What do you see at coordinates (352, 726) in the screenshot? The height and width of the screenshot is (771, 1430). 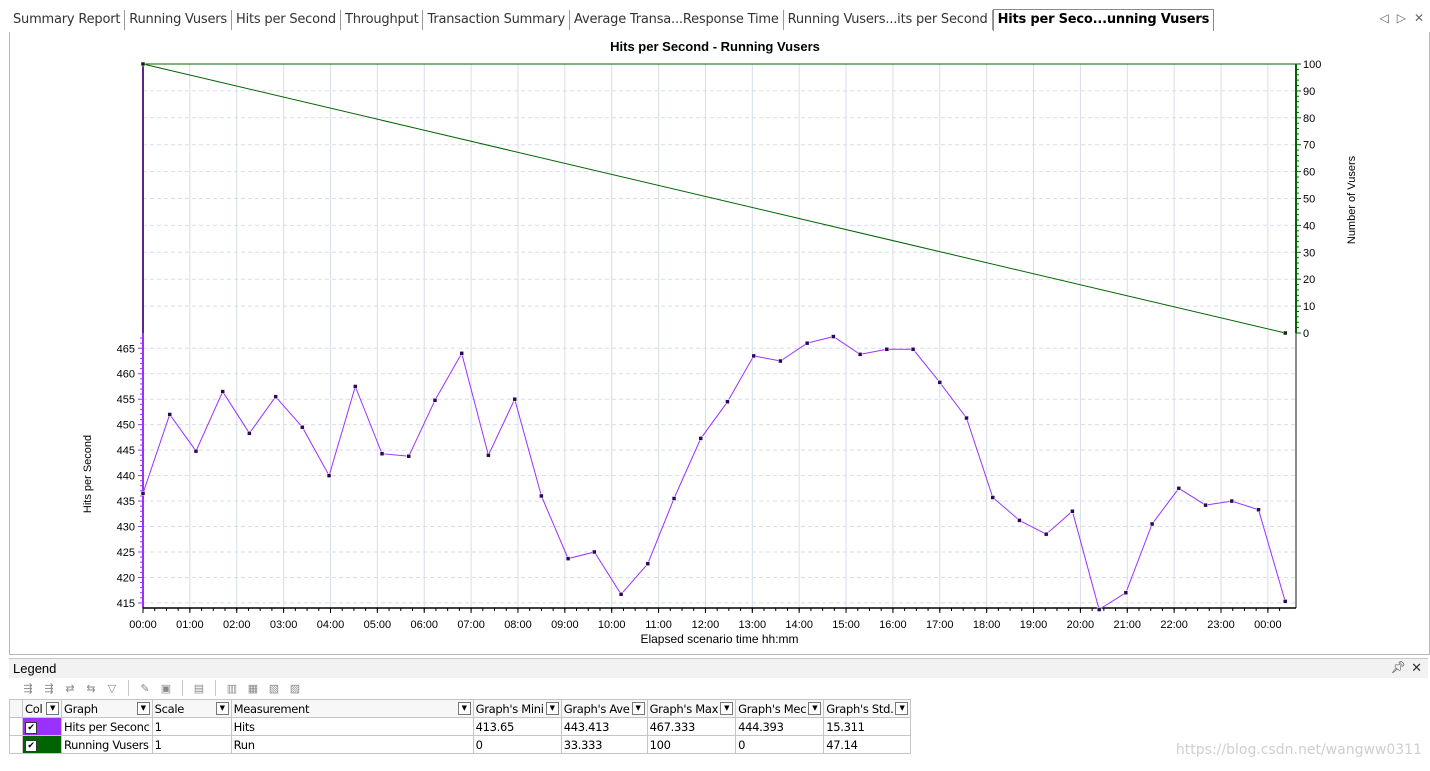 I see `measurement-cell: Hits` at bounding box center [352, 726].